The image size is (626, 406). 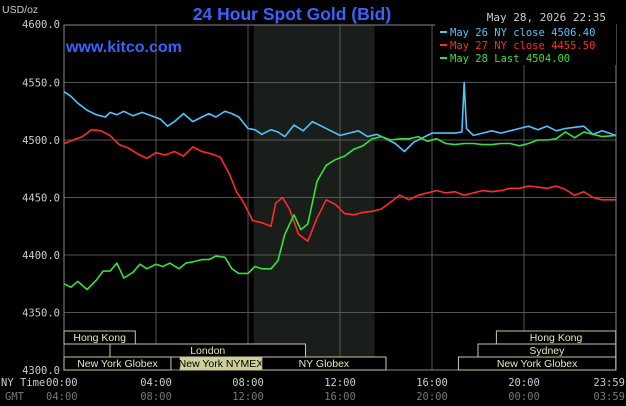 What do you see at coordinates (524, 397) in the screenshot?
I see `gmt-time-tick: 00:00` at bounding box center [524, 397].